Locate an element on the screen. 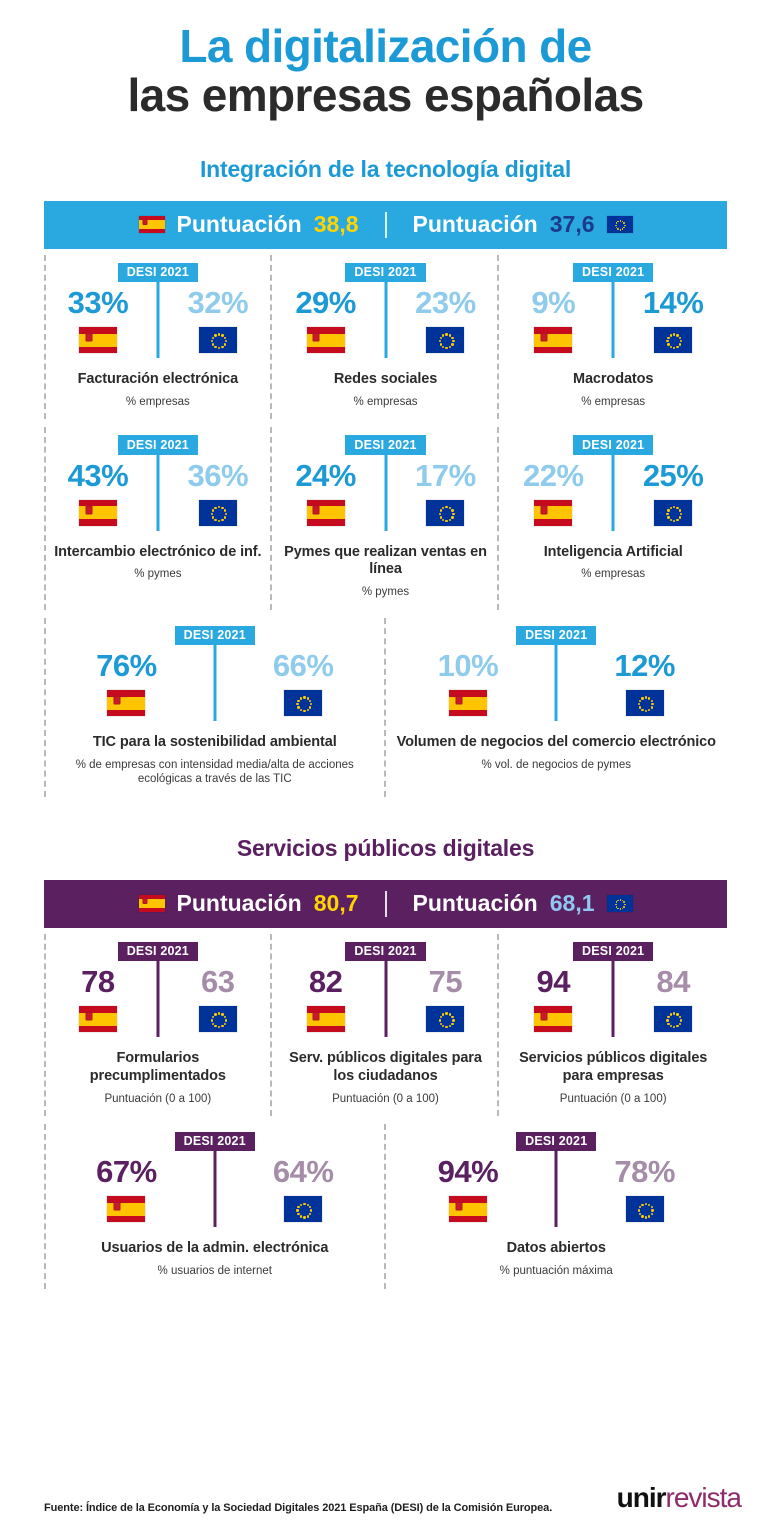 The width and height of the screenshot is (771, 1536). spain-value: 24% is located at coordinates (325, 475).